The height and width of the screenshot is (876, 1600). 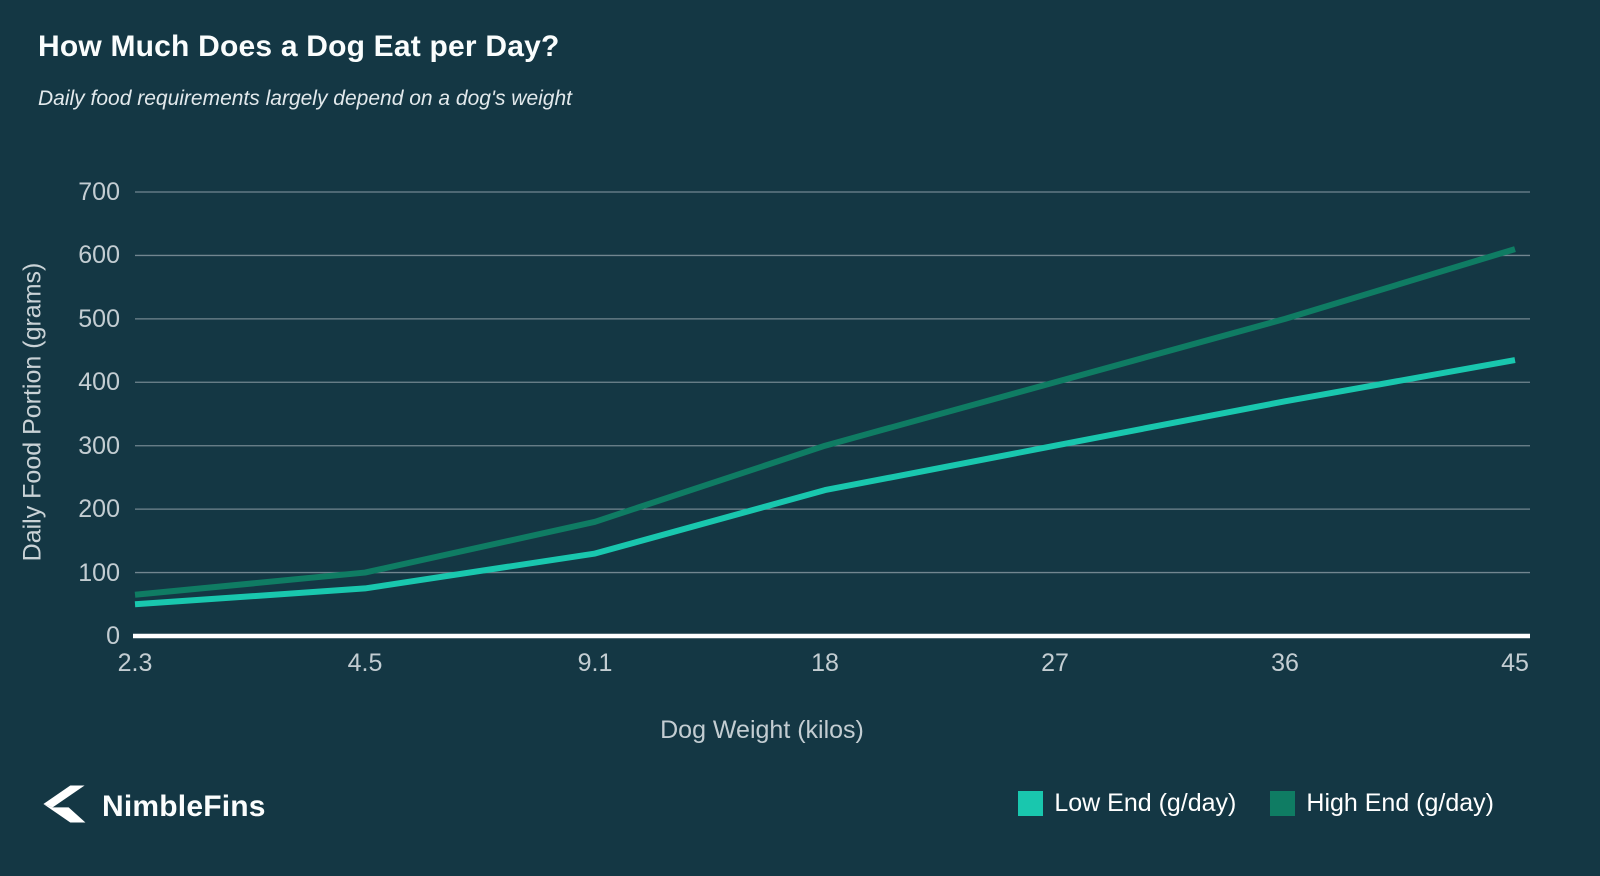 What do you see at coordinates (595, 663) in the screenshot?
I see `x-tick-label: 9.1` at bounding box center [595, 663].